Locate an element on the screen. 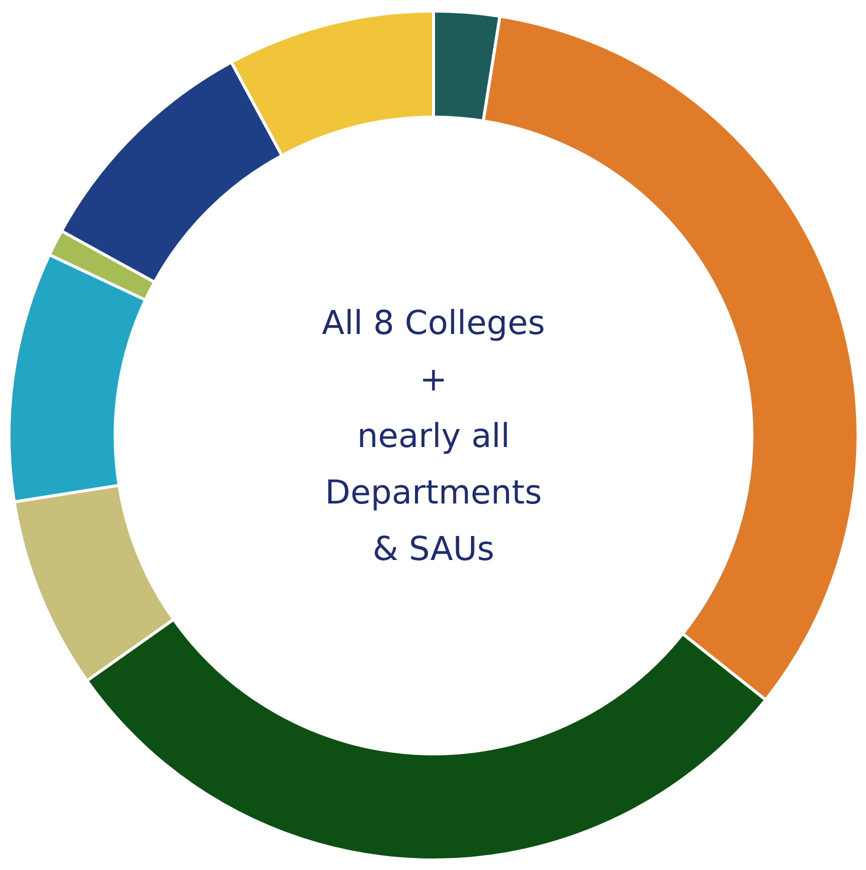 The image size is (866, 870). text: All 8 Colleges + nearly all Departments & SAUs is located at coordinates (434, 435).